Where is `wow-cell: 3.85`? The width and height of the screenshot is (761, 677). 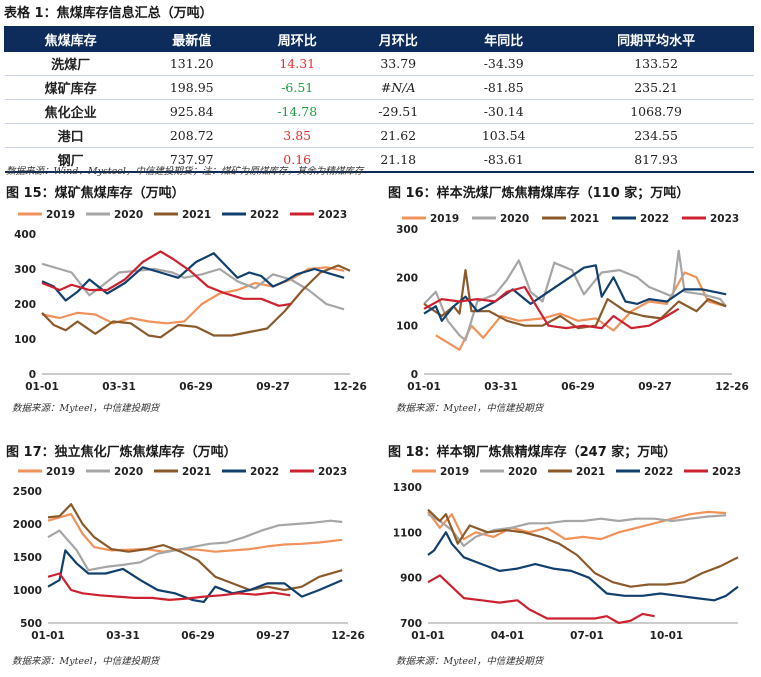 wow-cell: 3.85 is located at coordinates (297, 135).